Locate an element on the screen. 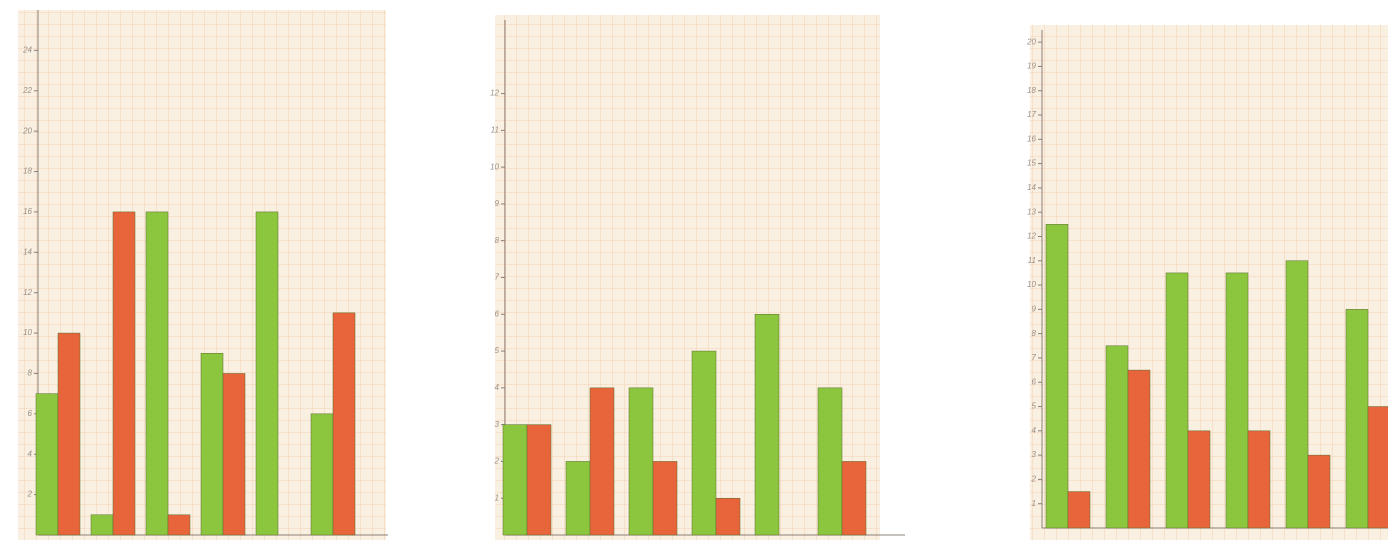 Image resolution: width=1388 pixels, height=540 pixels. y-tick-label: 19 is located at coordinates (1031, 66).